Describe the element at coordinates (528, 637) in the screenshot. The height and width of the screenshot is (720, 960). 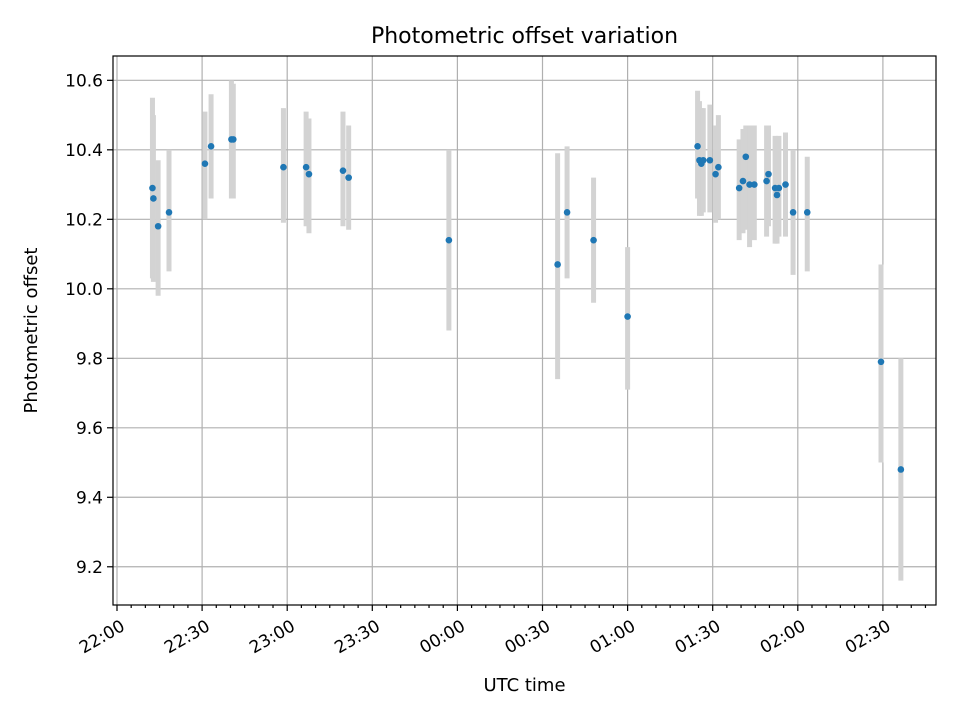
I see `x-tick-label: 00:30` at that location.